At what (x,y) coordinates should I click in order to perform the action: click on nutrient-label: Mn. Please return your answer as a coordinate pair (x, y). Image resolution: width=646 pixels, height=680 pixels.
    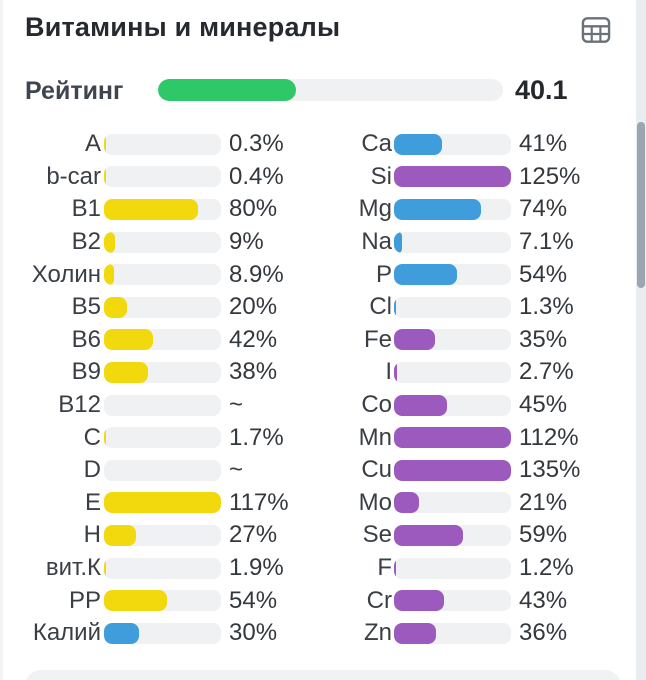
    Looking at the image, I should click on (375, 437).